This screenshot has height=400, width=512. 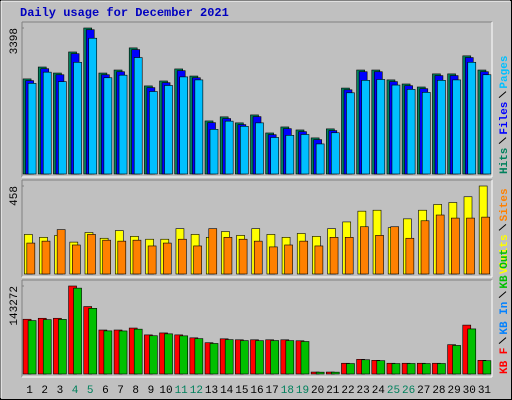 I want to click on x-tick-label: 9, so click(x=151, y=391).